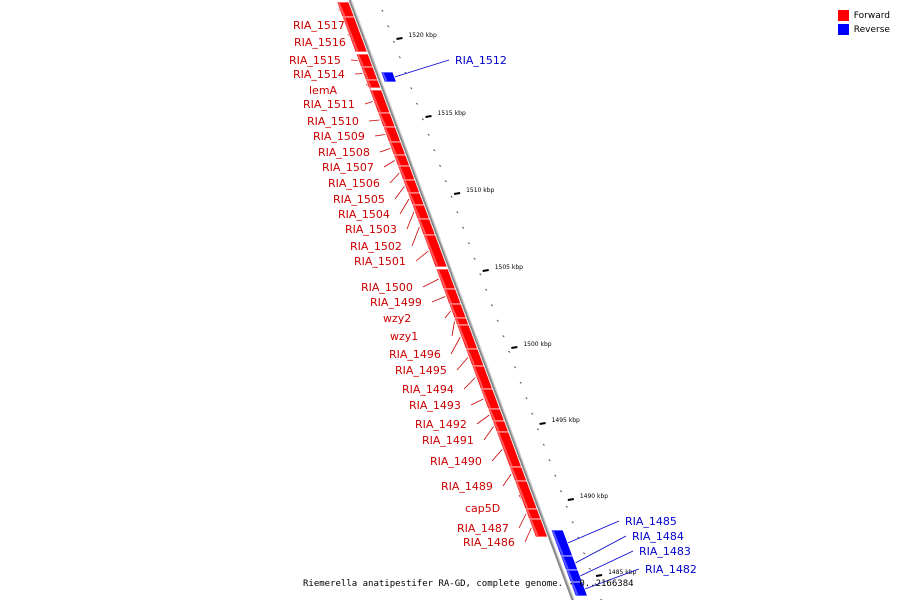 The width and height of the screenshot is (900, 600). Describe the element at coordinates (456, 461) in the screenshot. I see `gene-label: RIA_1490` at that location.